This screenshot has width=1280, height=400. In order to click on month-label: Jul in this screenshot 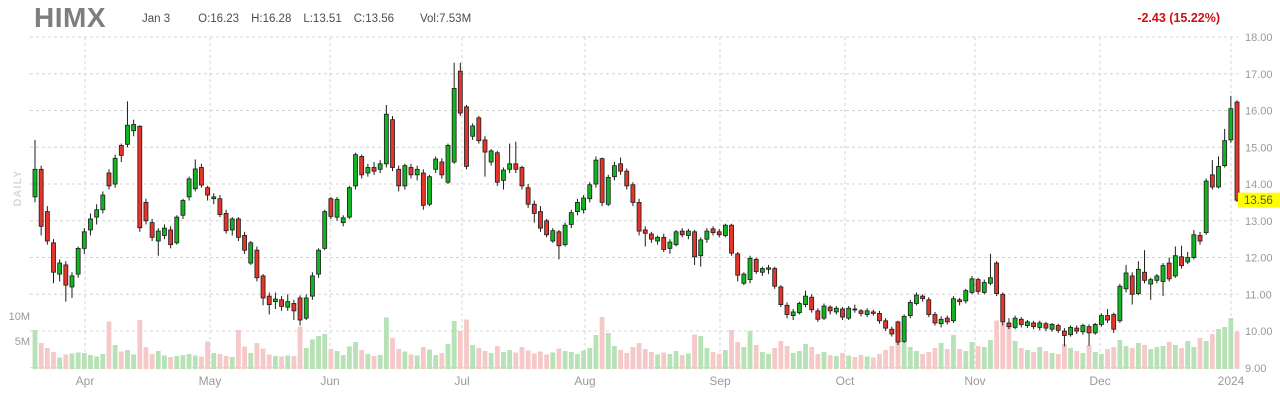, I will do `click(461, 381)`.